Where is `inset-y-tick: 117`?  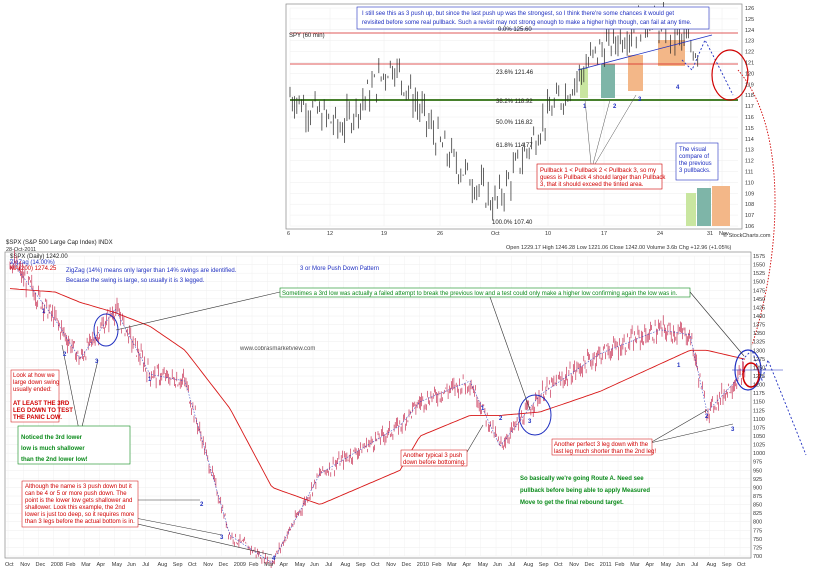 inset-y-tick: 117 is located at coordinates (749, 107).